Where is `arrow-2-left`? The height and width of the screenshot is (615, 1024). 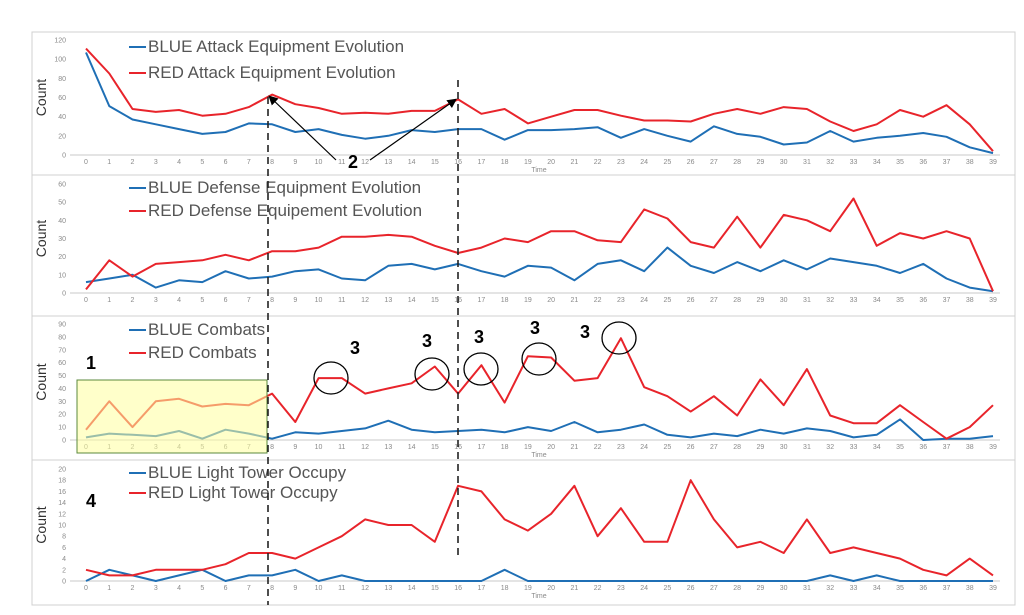
arrow-2-left is located at coordinates (302, 128).